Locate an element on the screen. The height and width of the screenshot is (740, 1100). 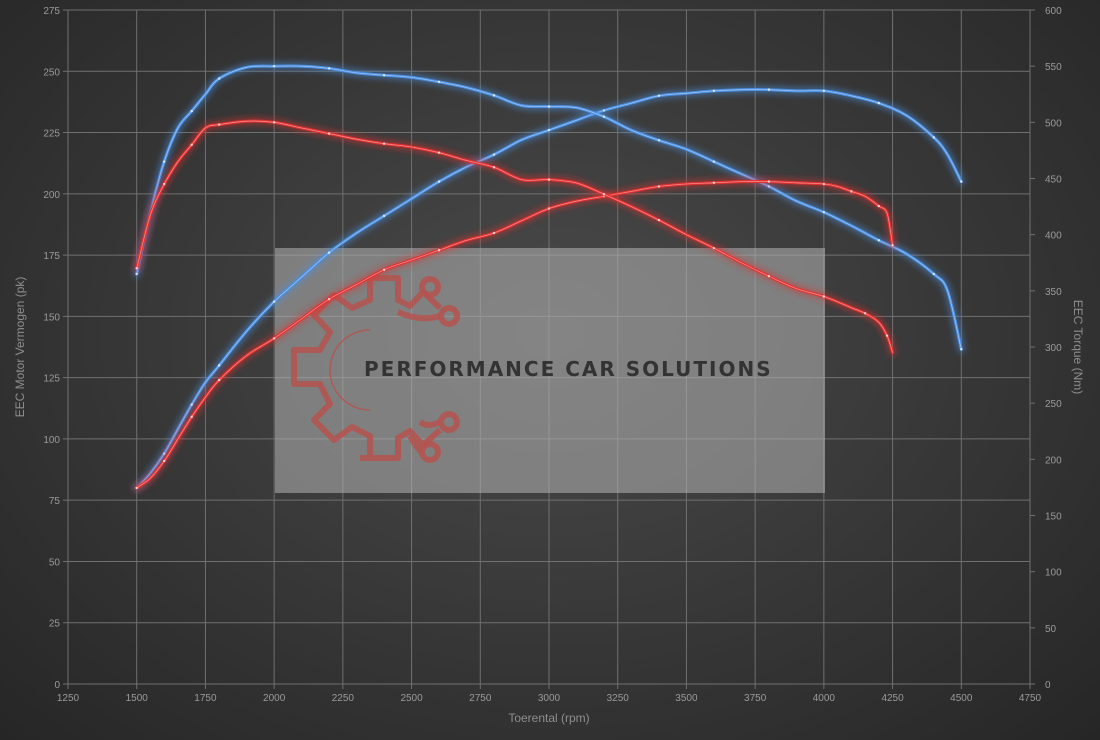
y2-axis-title: EEC Torque (Nm) is located at coordinates (1078, 347).